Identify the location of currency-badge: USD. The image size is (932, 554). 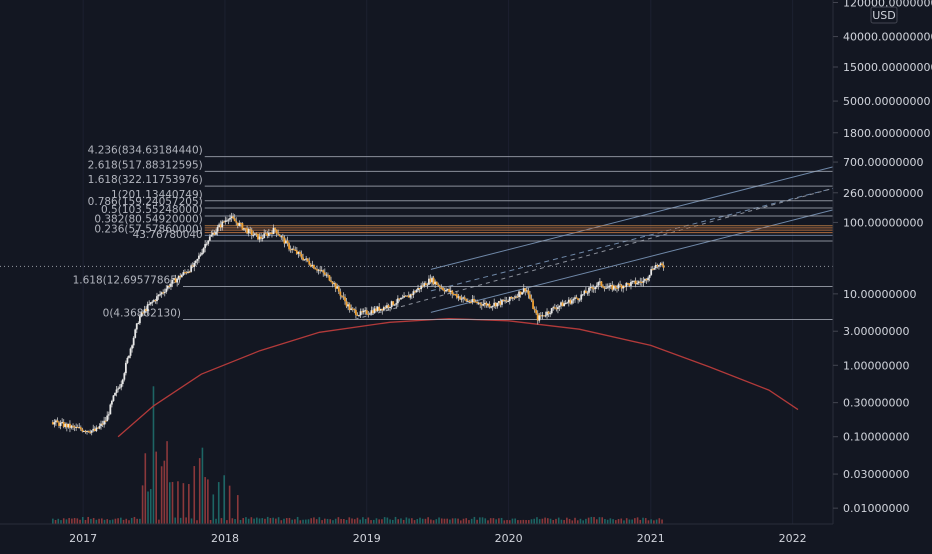
(884, 15).